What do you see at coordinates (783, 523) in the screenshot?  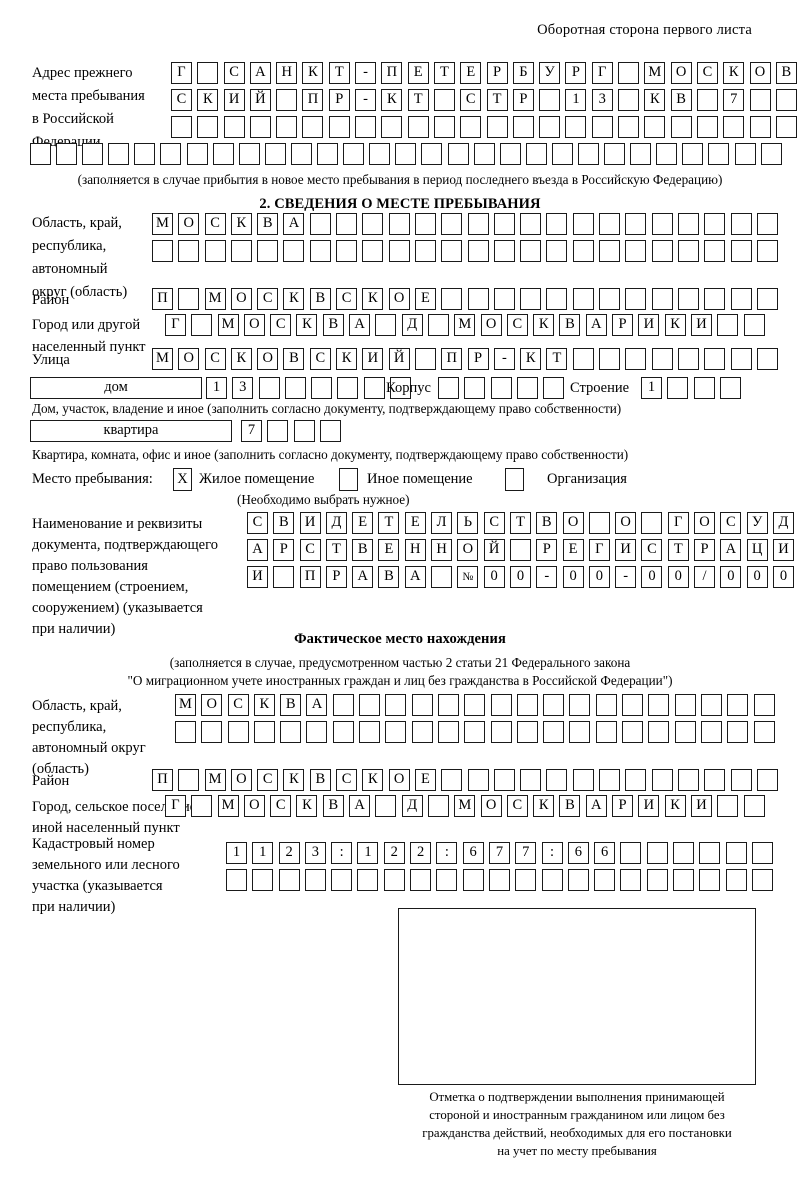 I see `document-cell: Д` at bounding box center [783, 523].